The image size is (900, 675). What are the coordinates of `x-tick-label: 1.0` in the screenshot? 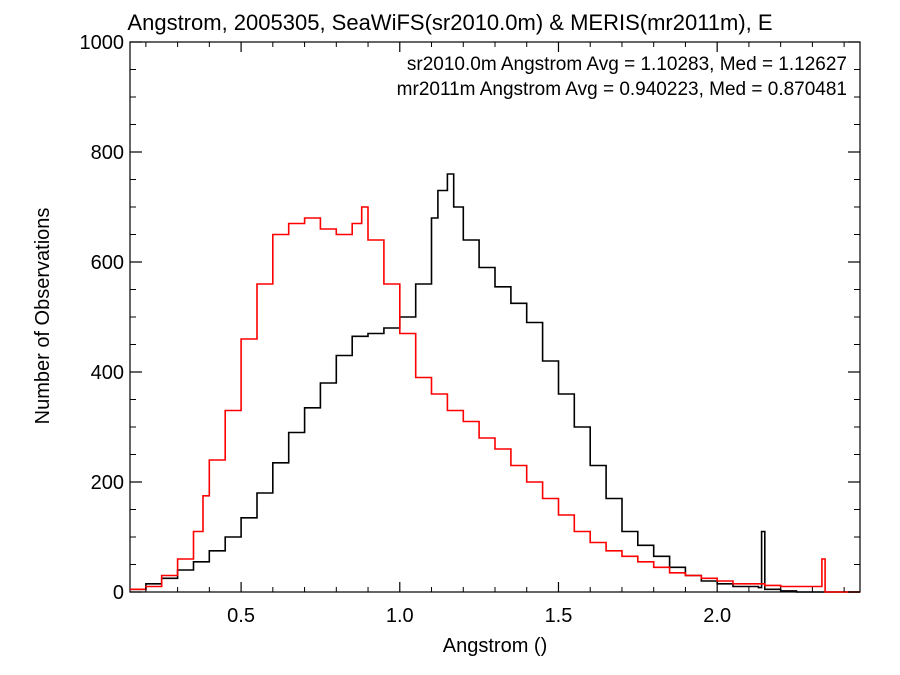 It's located at (400, 616).